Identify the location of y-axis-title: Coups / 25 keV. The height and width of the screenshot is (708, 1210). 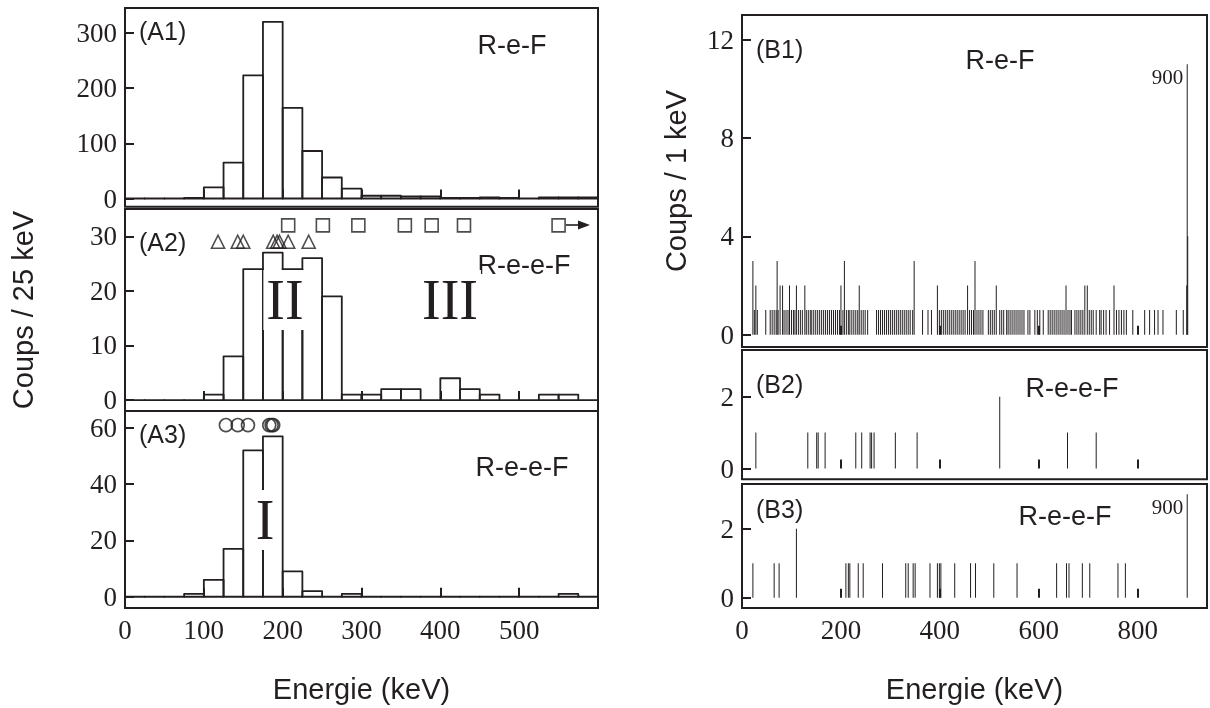
(22, 310).